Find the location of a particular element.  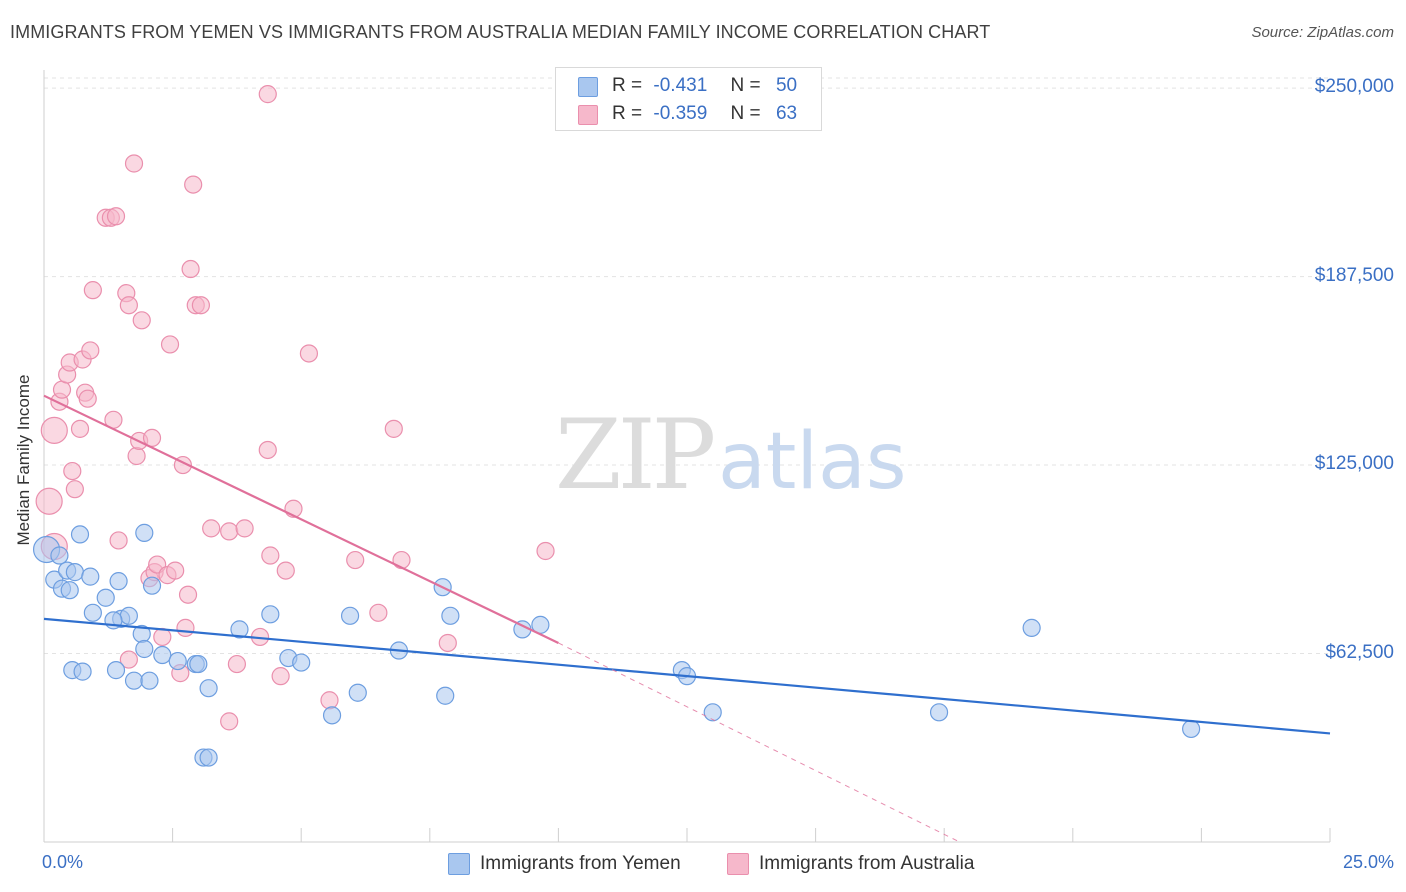

watermark-atlas: atlas is located at coordinates (812, 462).